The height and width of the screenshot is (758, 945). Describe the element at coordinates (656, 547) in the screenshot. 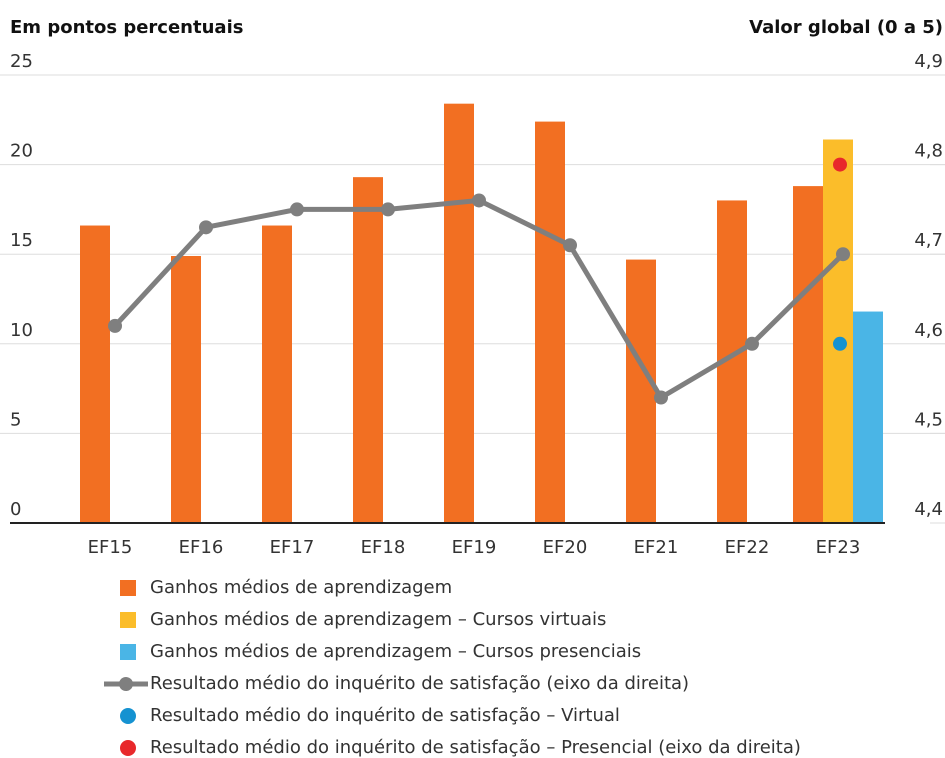

I see `x-tick-label: EF21` at that location.